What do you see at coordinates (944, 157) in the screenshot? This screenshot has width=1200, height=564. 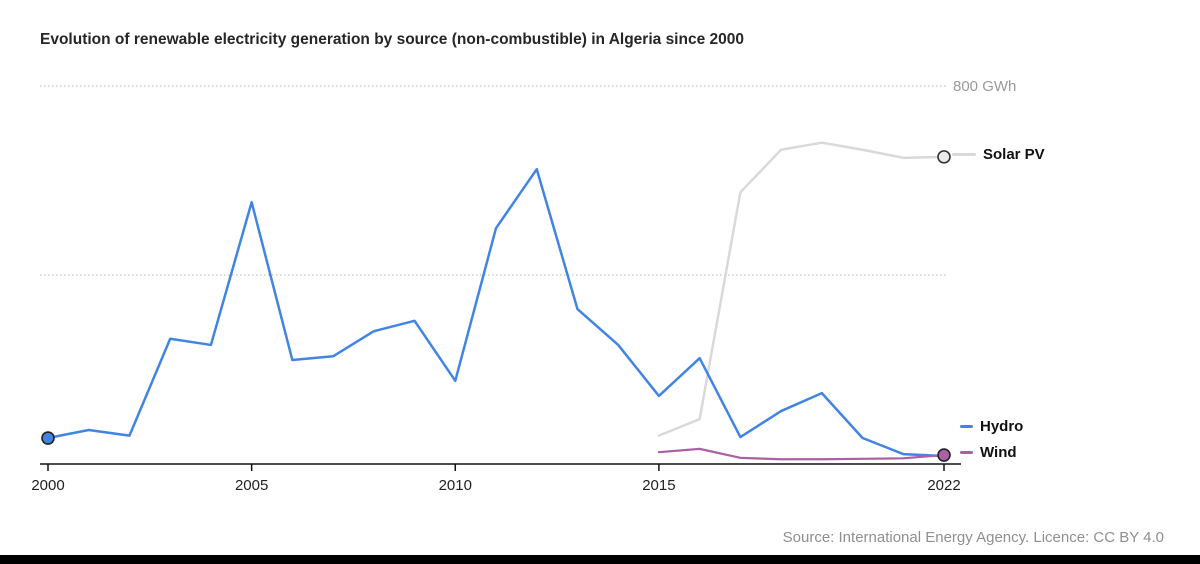 I see `marker-solar-pv` at bounding box center [944, 157].